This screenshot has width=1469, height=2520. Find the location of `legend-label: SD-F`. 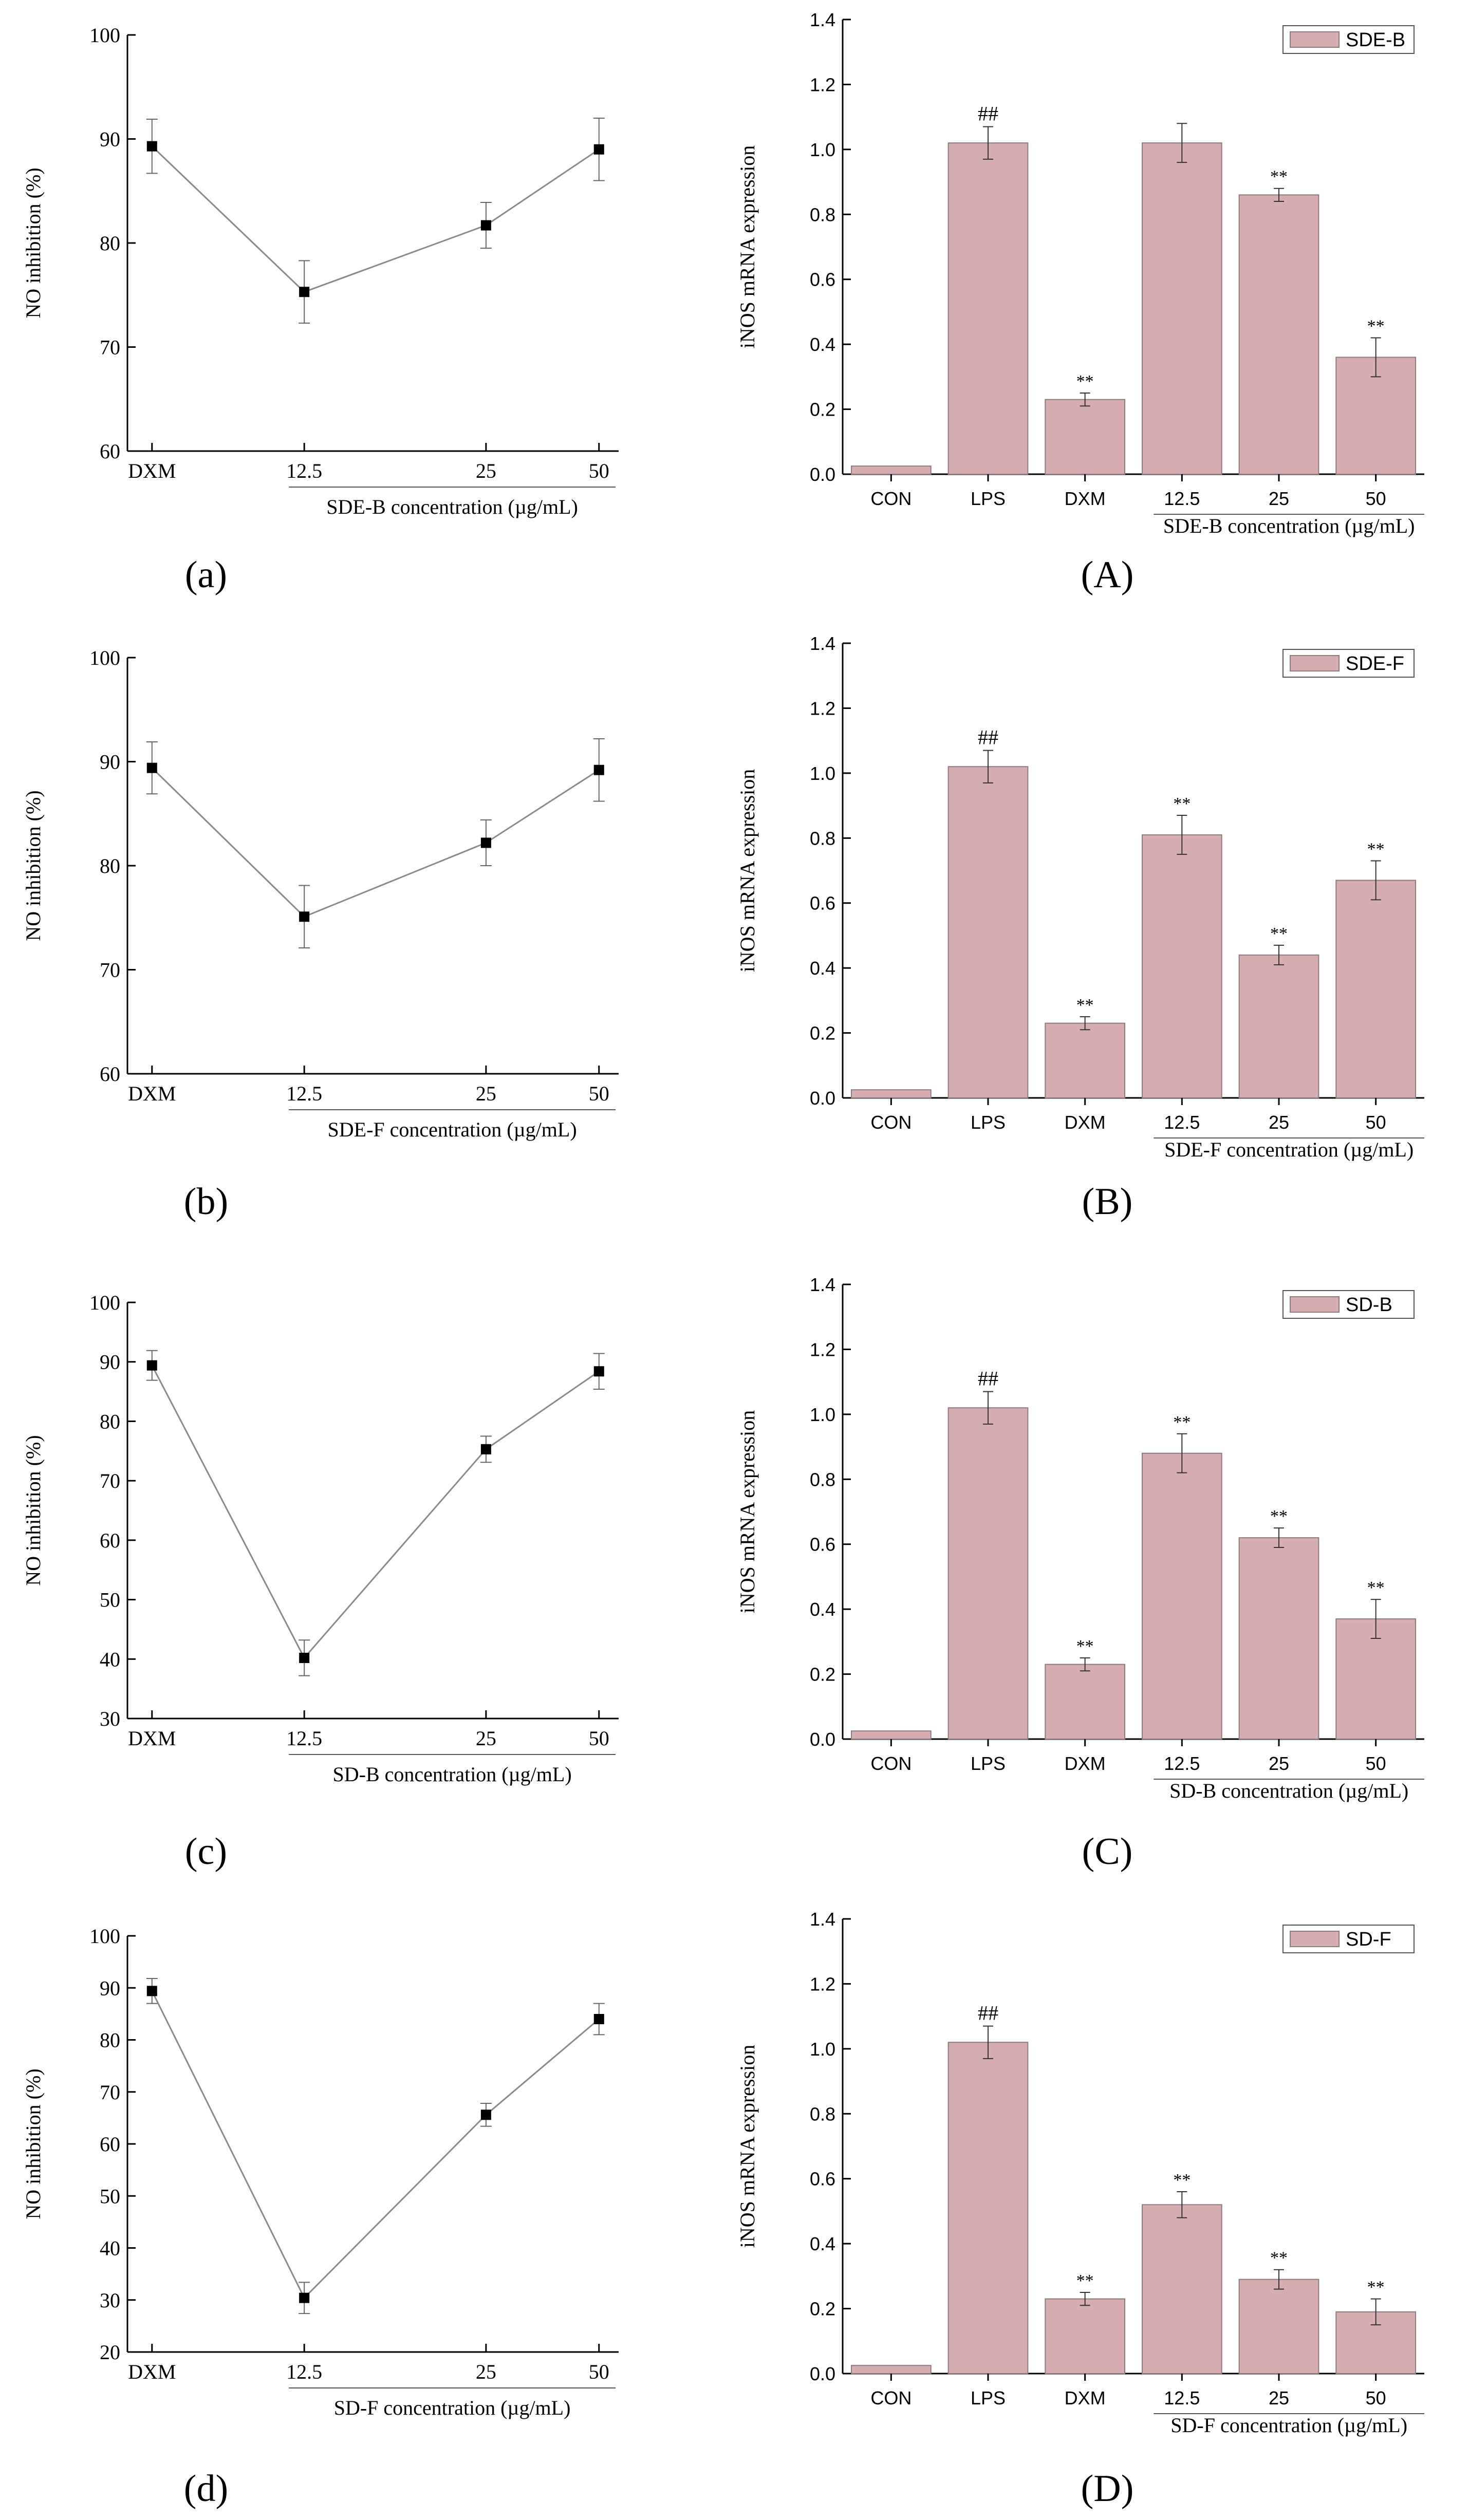

legend-label: SD-F is located at coordinates (1368, 1939).